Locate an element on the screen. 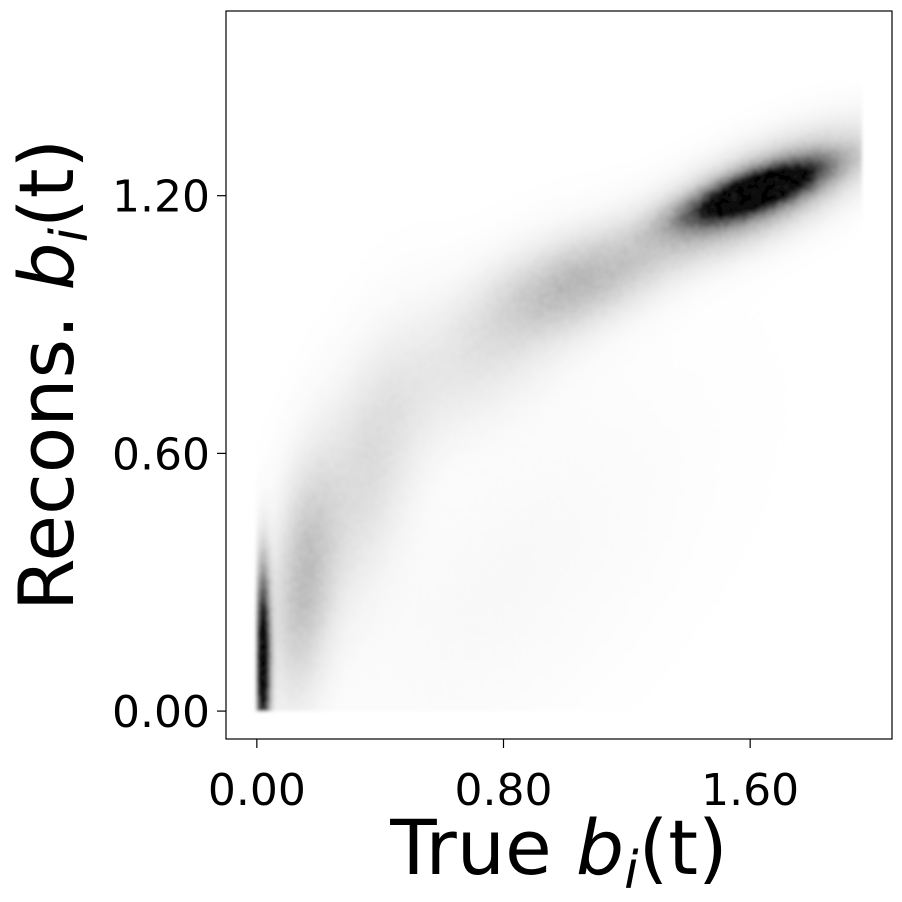  x-axis-title: True bi(t) is located at coordinates (558, 852).